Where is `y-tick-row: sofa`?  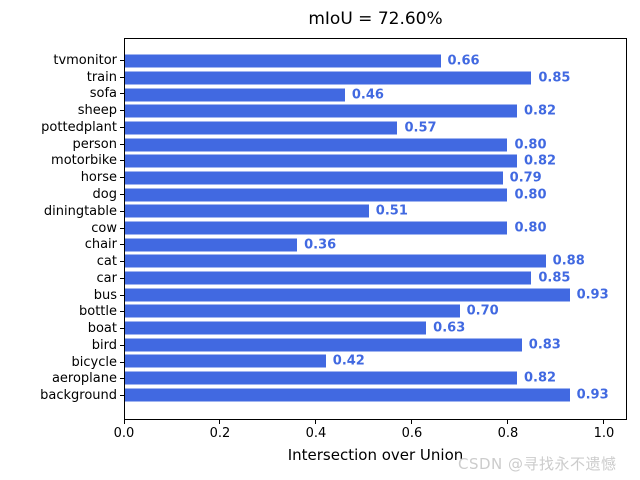 y-tick-row: sofa is located at coordinates (62, 94).